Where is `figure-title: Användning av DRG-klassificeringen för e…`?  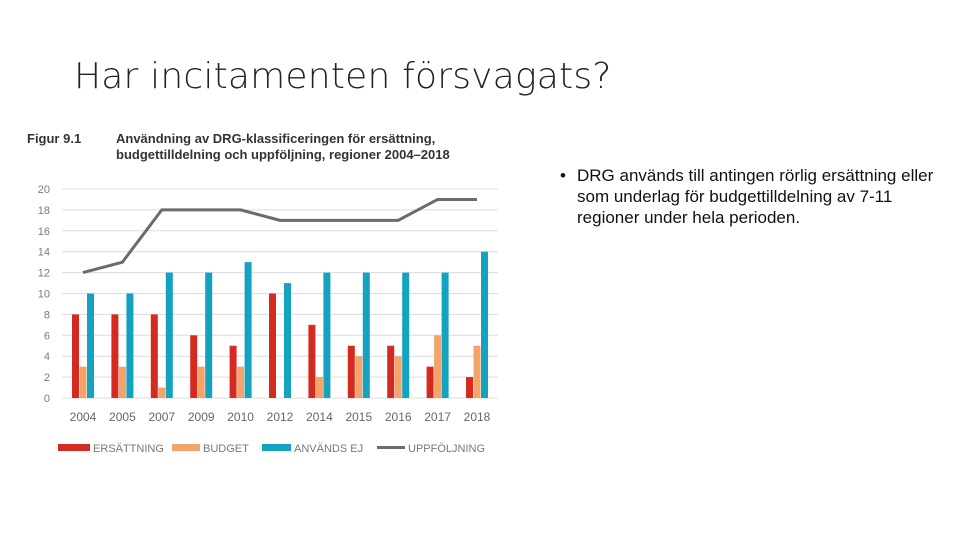
figure-title: Användning av DRG-klassificeringen för e… is located at coordinates (283, 147).